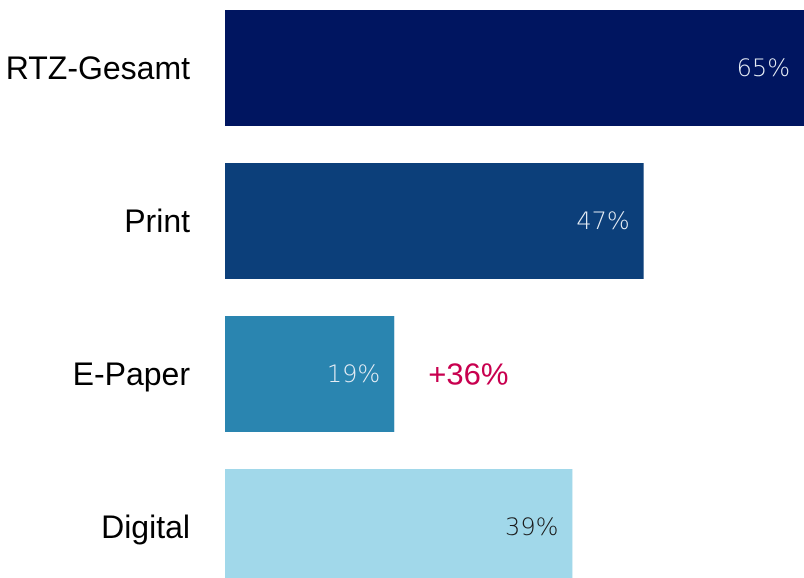  I want to click on bar-rtz-gesamt, so click(514, 68).